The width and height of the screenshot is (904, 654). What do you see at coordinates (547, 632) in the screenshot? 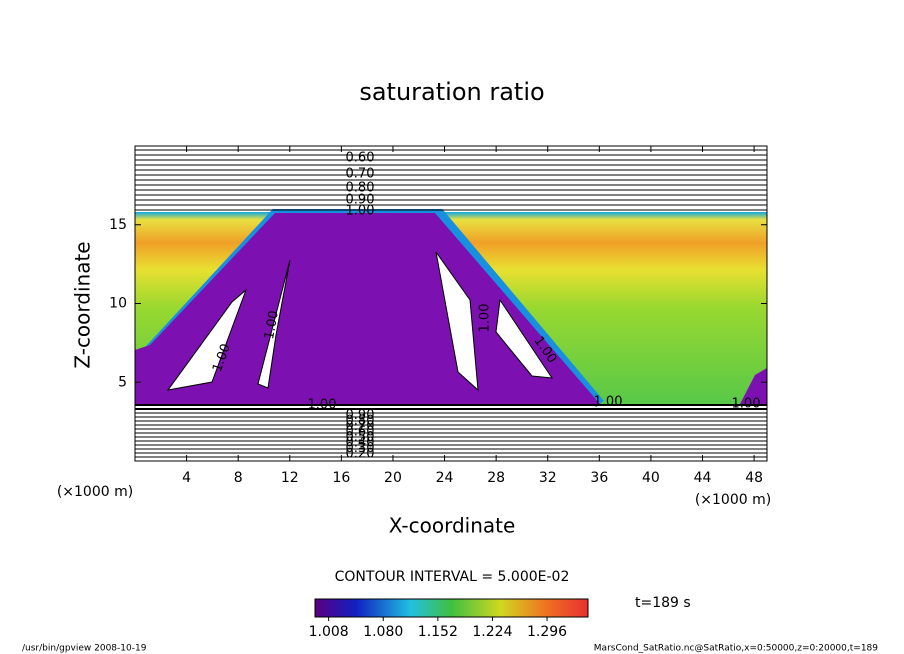
I see `colorbar-tick-label: 1.296` at bounding box center [547, 632].